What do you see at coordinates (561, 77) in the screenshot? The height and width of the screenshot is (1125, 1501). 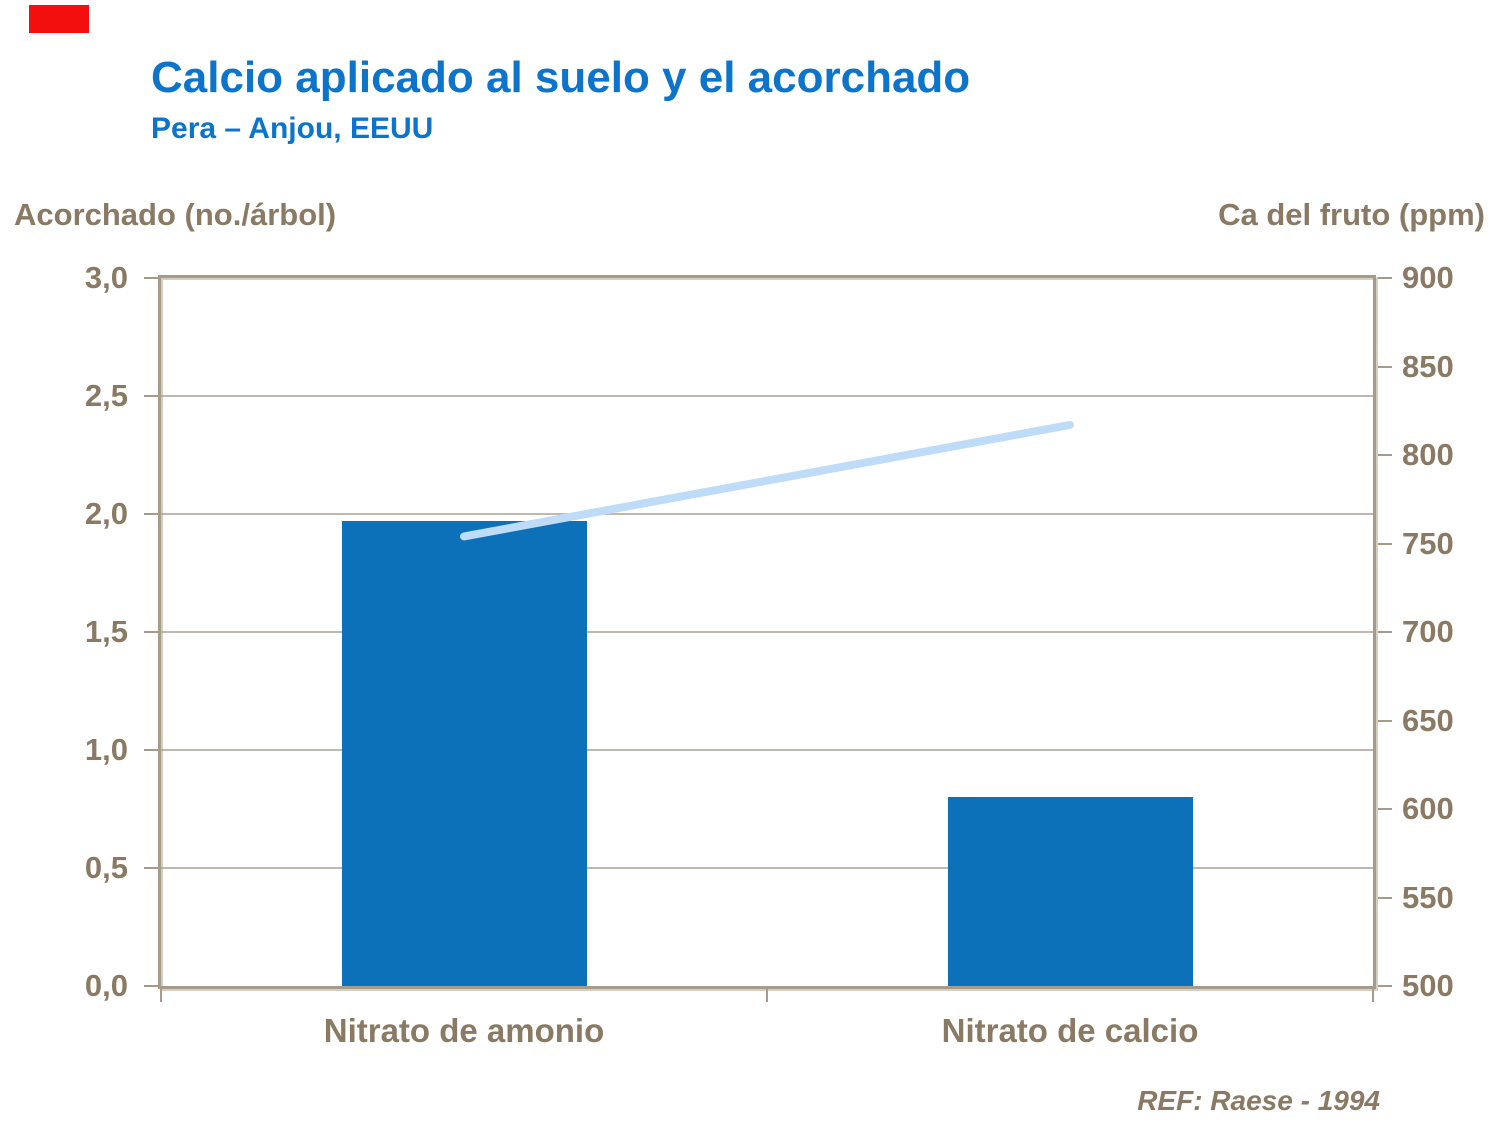 I see `chart-title: Calcio aplicado al suelo y el acorchado` at bounding box center [561, 77].